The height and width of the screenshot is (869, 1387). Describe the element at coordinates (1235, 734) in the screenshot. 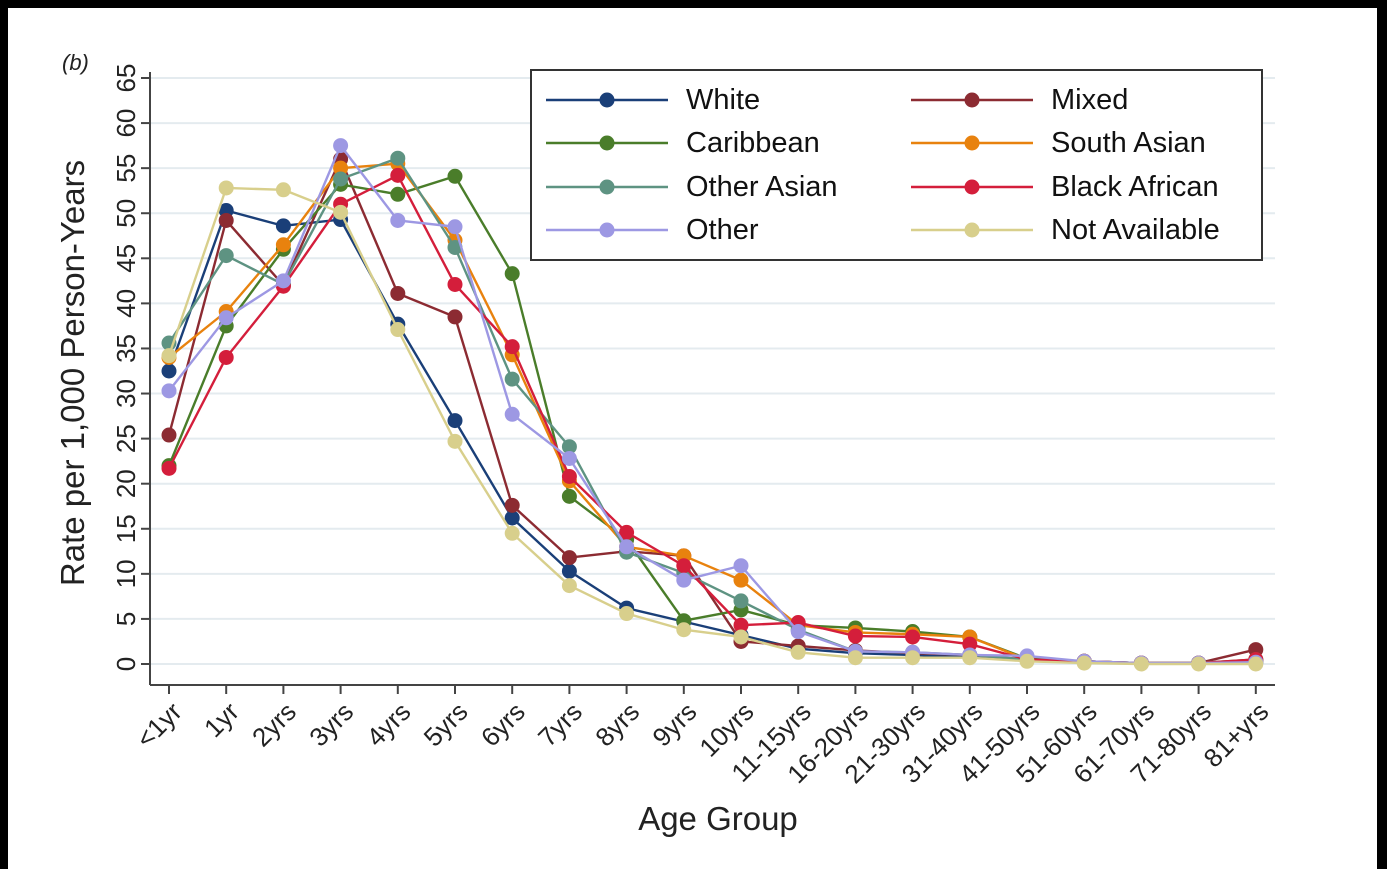

I see `x-tick-label: 81+yrs` at that location.